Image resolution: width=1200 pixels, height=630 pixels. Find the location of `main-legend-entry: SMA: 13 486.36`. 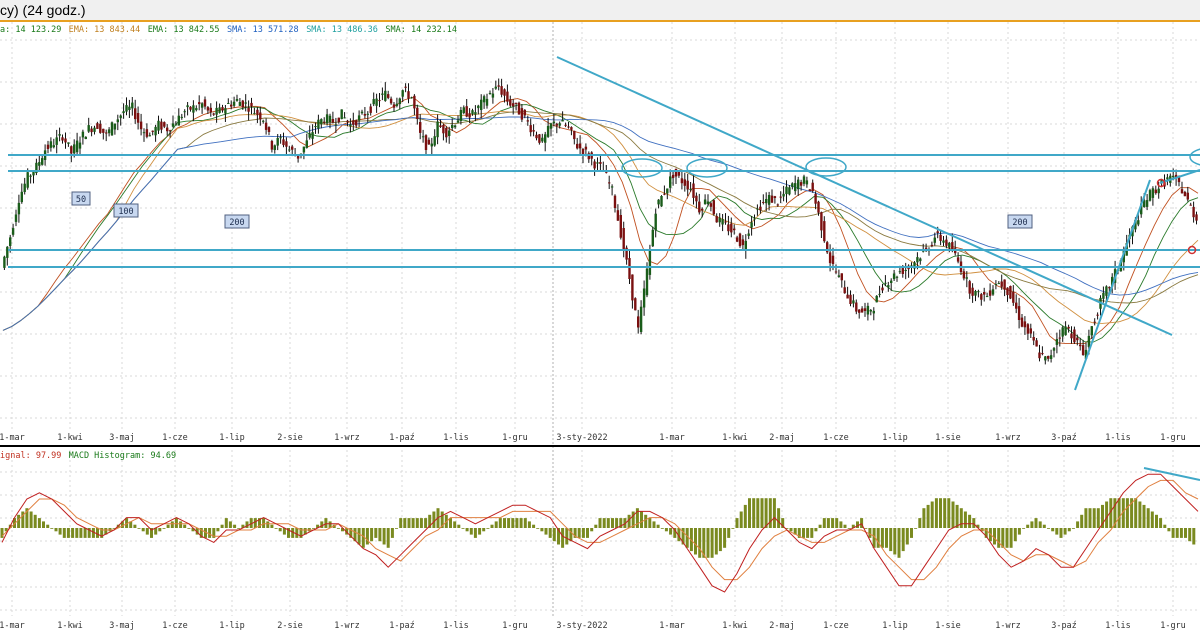

main-legend-entry: SMA: 13 486.36 is located at coordinates (342, 30).